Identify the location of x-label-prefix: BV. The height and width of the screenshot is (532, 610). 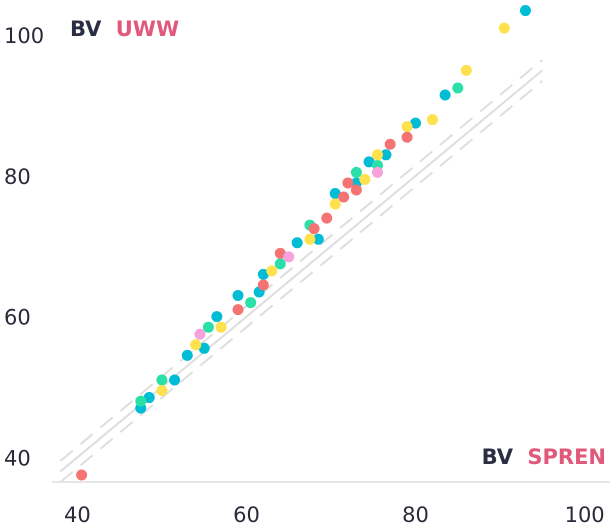
(498, 457).